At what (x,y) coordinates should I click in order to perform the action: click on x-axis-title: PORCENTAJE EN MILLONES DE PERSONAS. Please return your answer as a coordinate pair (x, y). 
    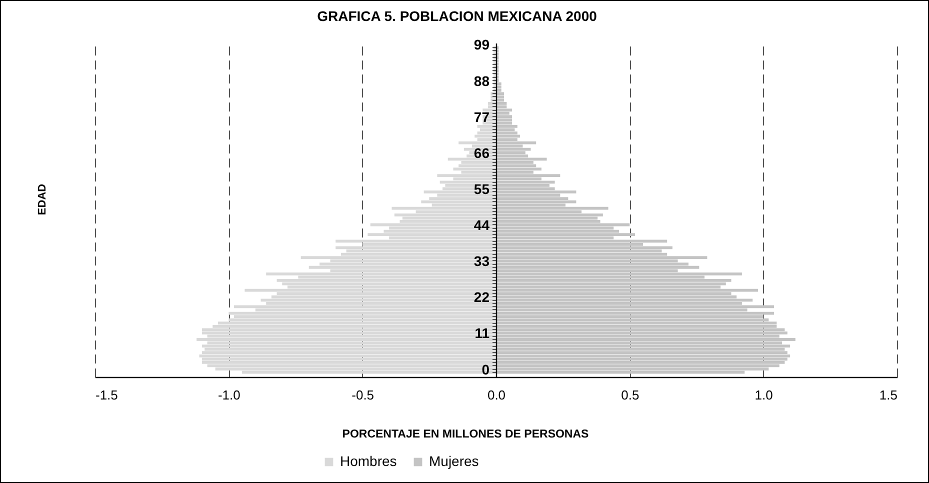
    Looking at the image, I should click on (466, 434).